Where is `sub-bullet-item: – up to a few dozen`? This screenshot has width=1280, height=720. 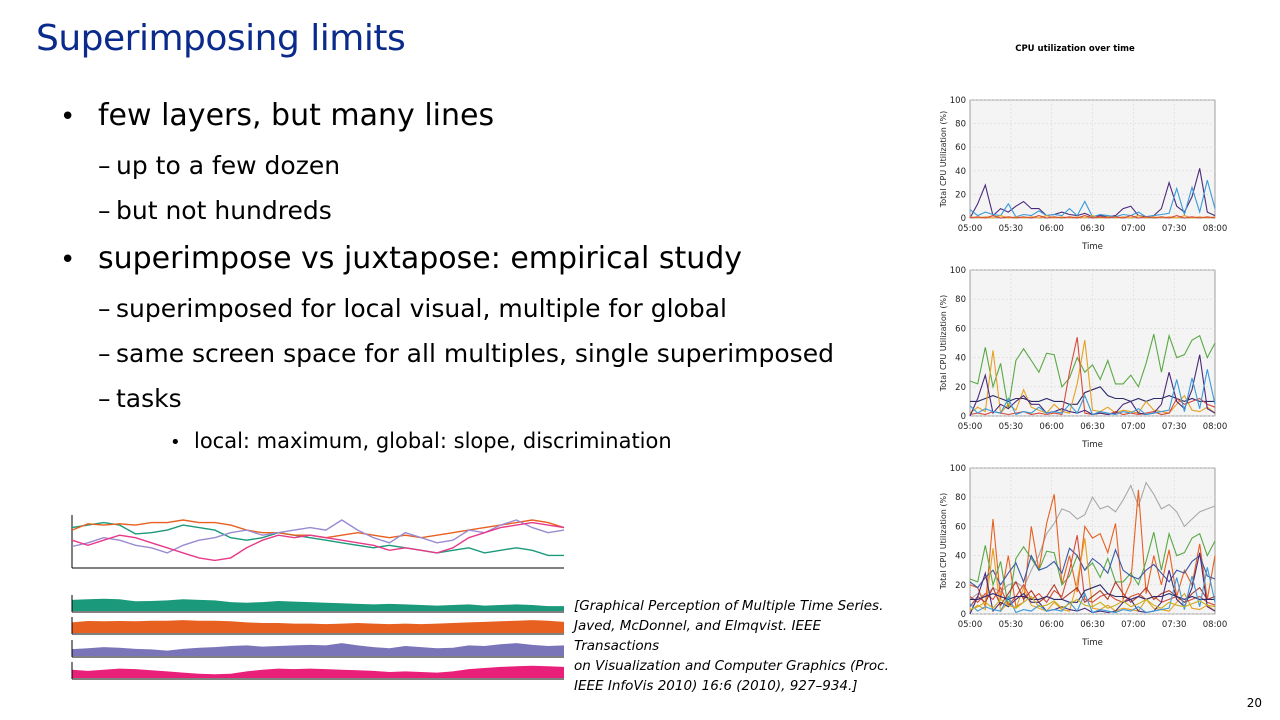
sub-bullet-item: – up to a few dozen is located at coordinates (509, 165).